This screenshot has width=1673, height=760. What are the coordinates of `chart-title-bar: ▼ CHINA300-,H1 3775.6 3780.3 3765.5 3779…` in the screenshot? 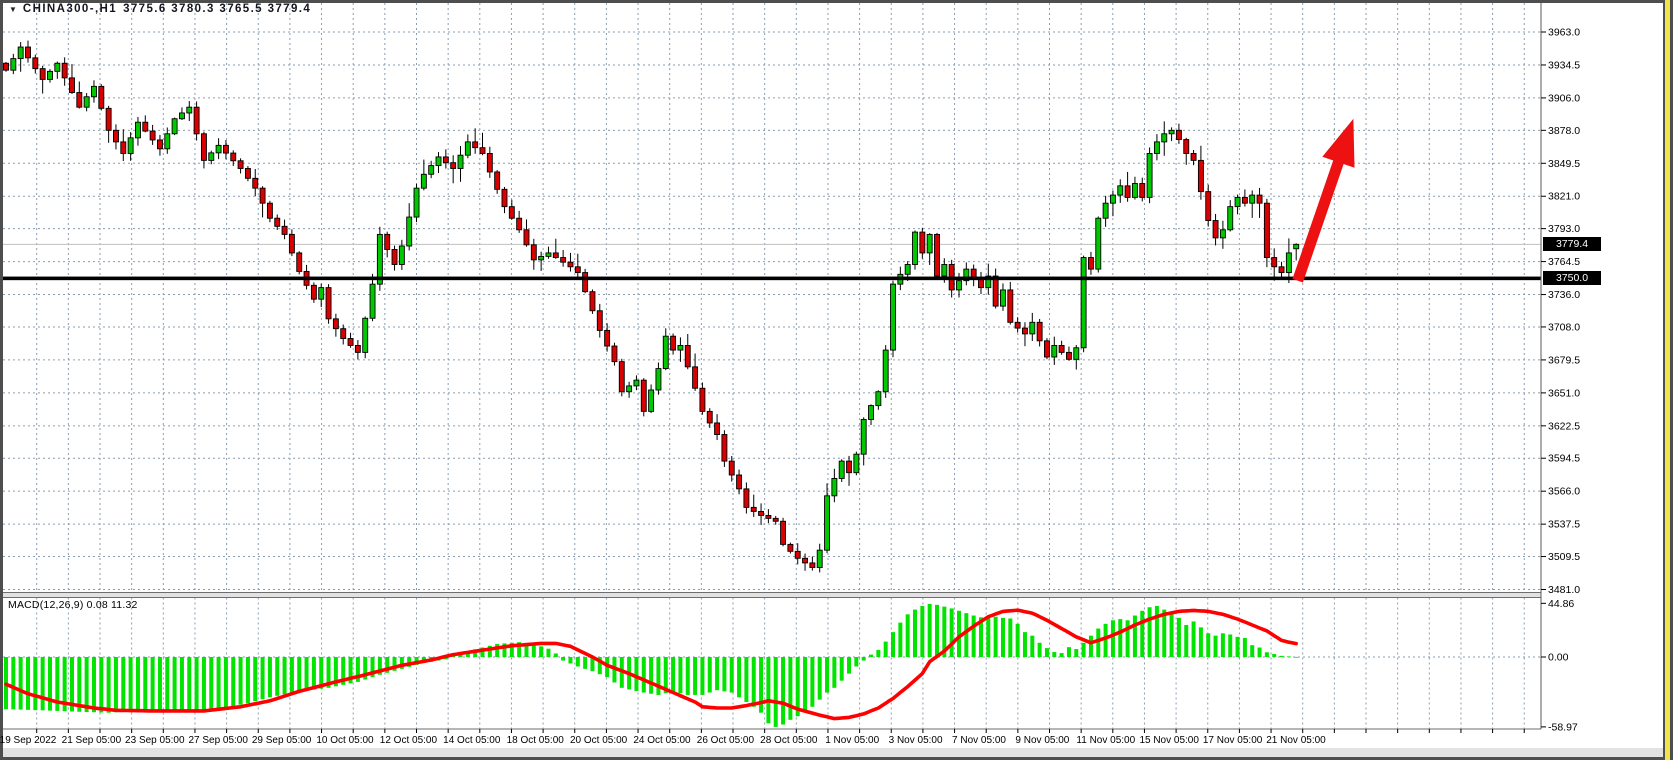 It's located at (160, 9).